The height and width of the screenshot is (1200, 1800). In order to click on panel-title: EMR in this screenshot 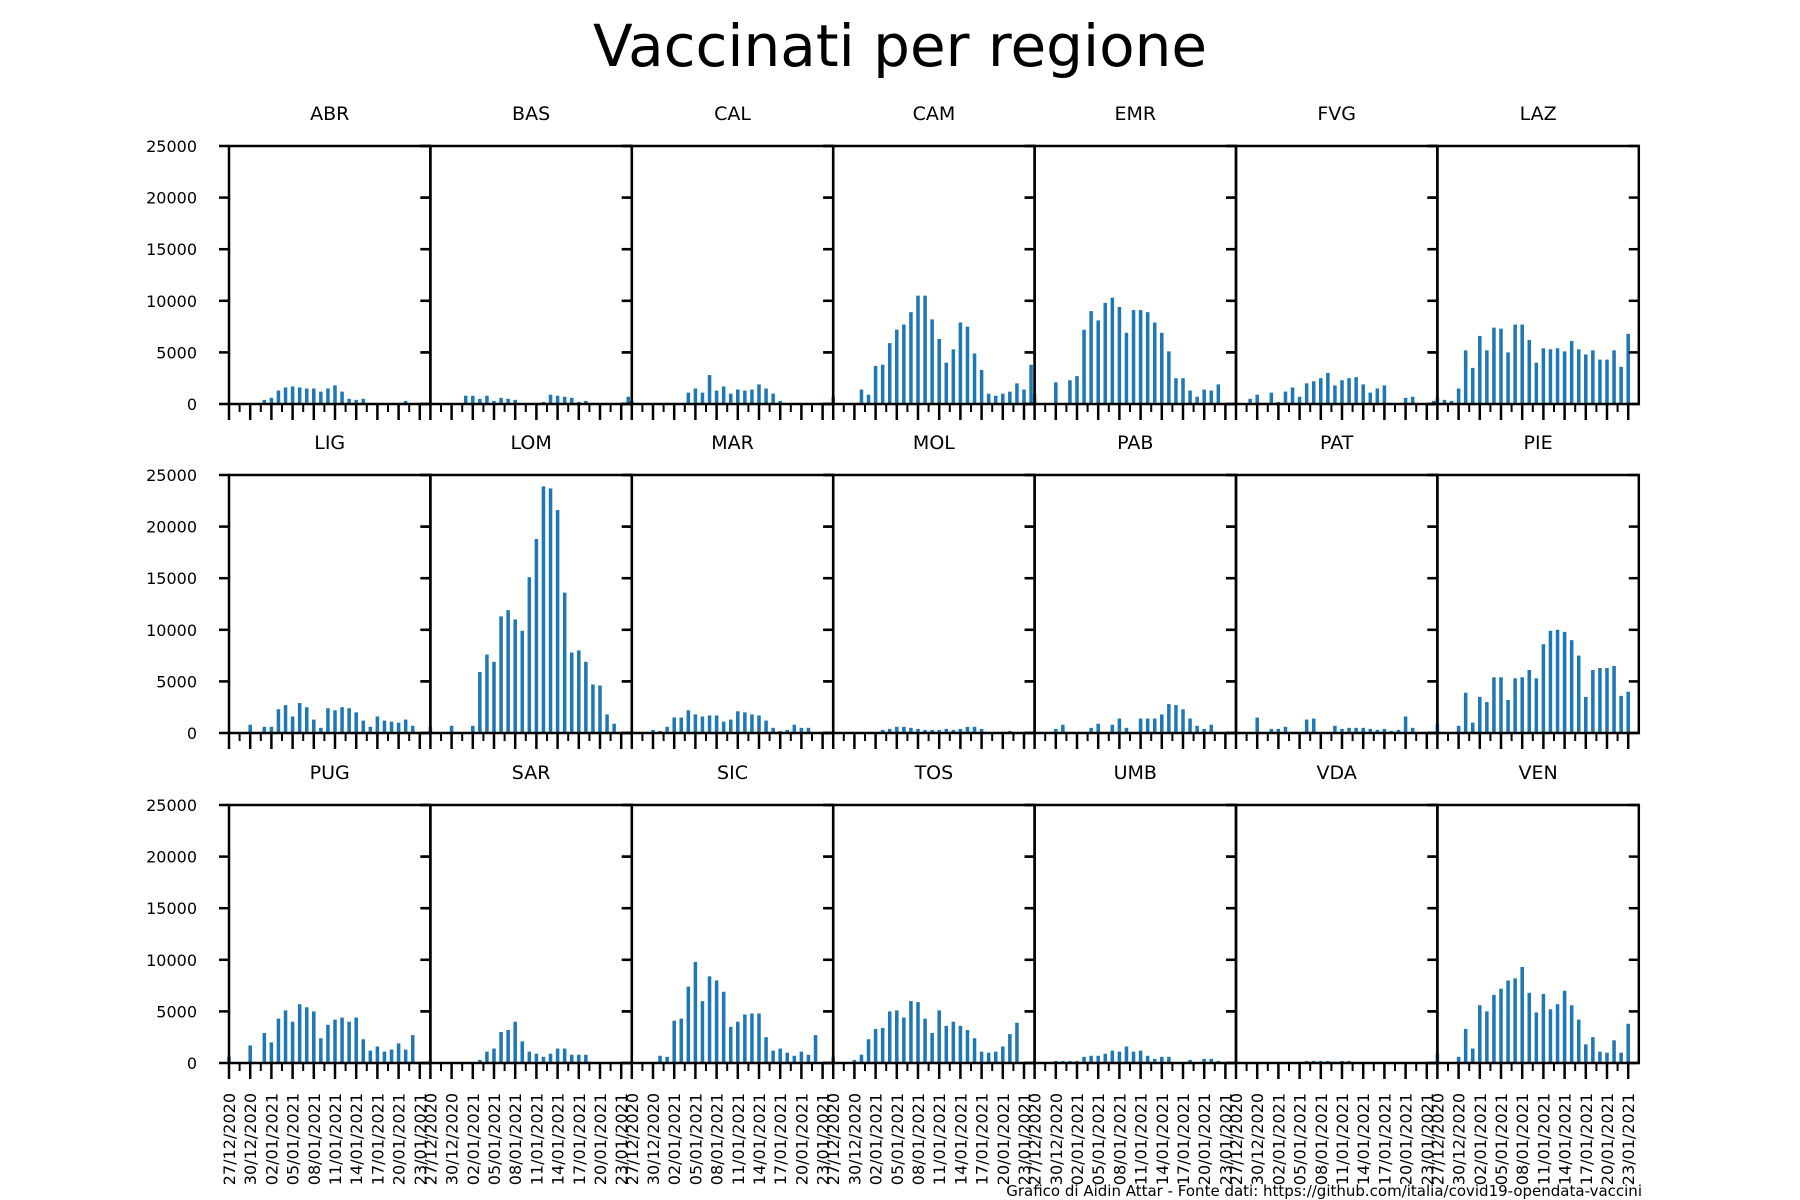, I will do `click(1135, 114)`.